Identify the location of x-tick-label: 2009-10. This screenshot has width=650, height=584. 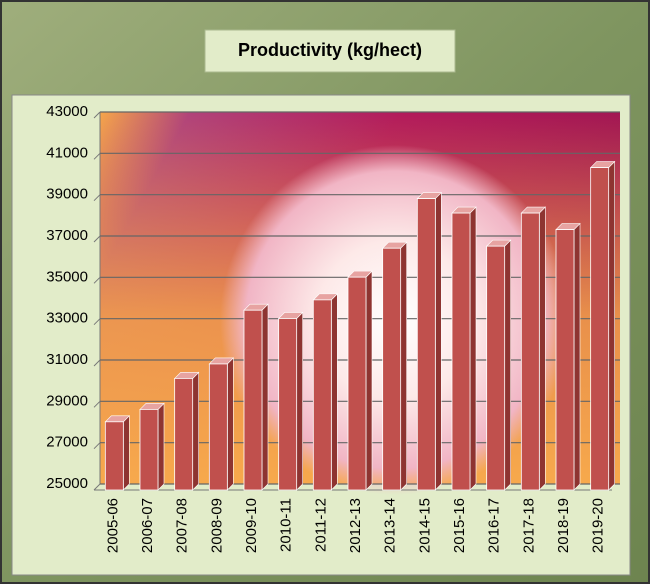
(251, 525).